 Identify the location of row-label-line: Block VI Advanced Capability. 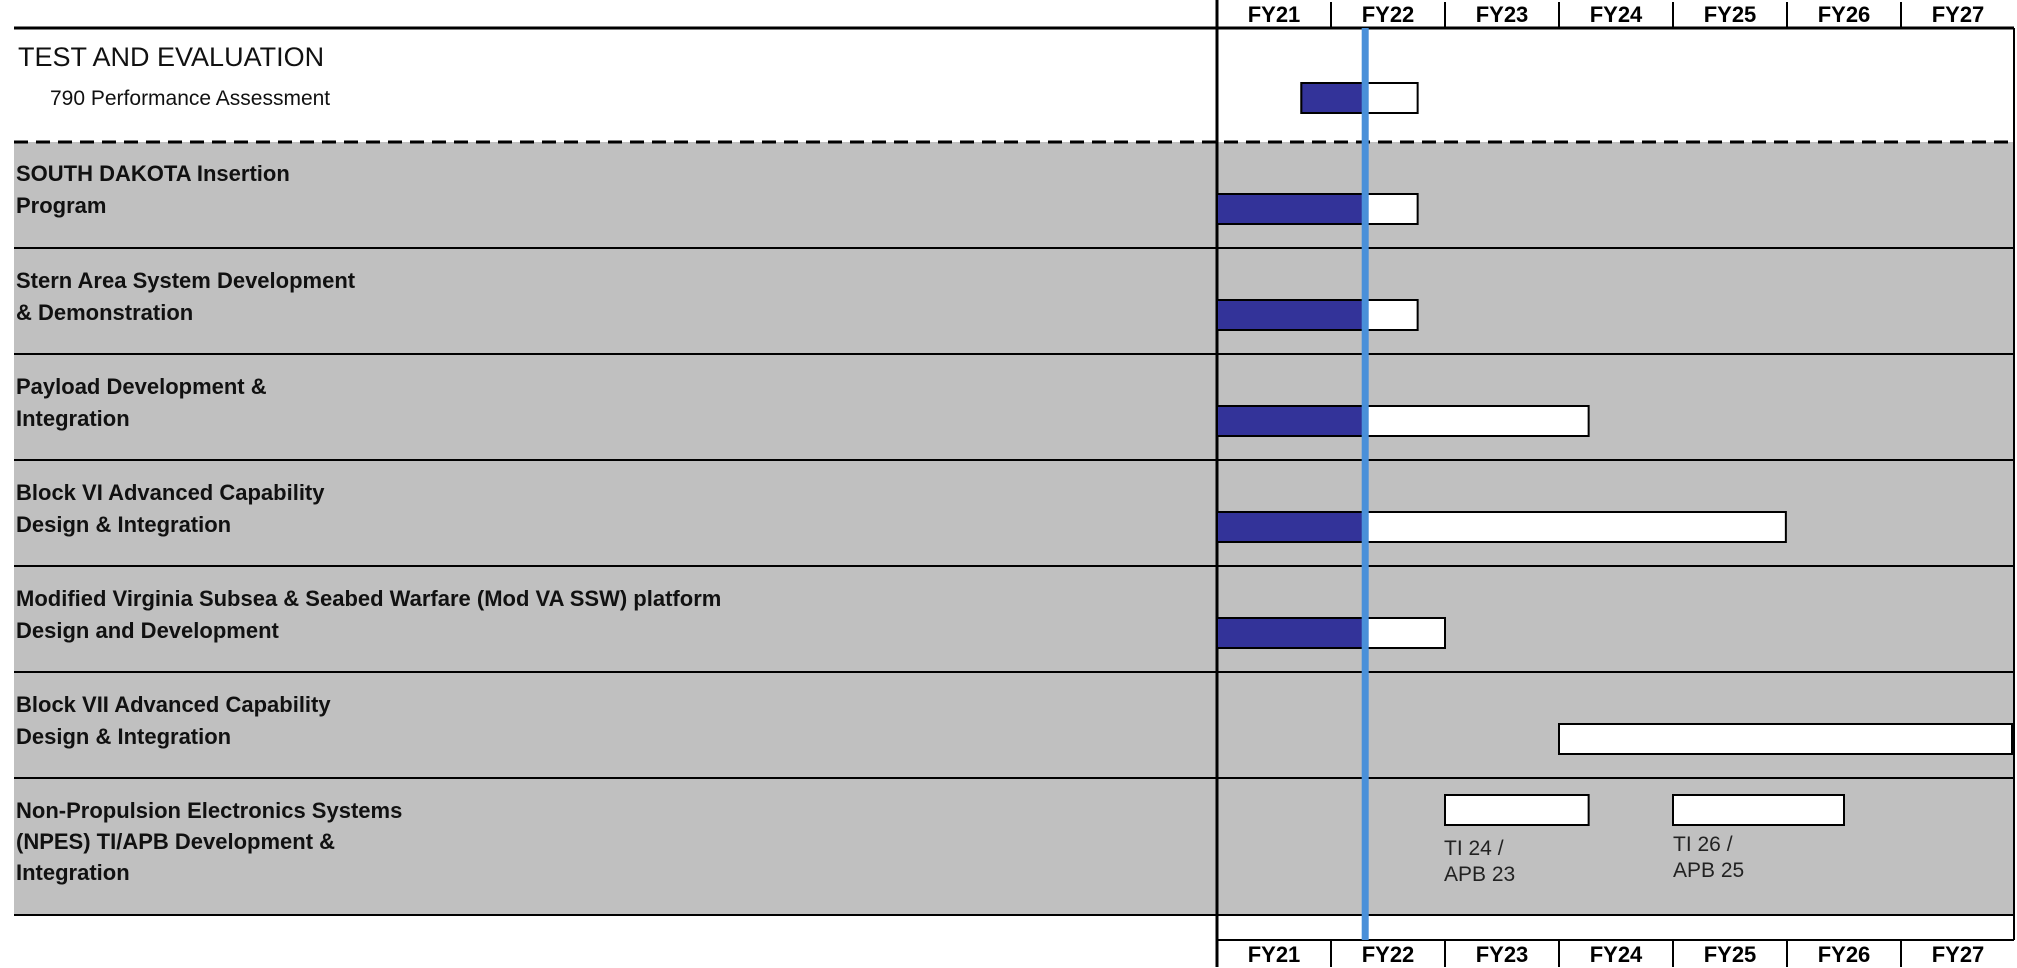
(170, 492).